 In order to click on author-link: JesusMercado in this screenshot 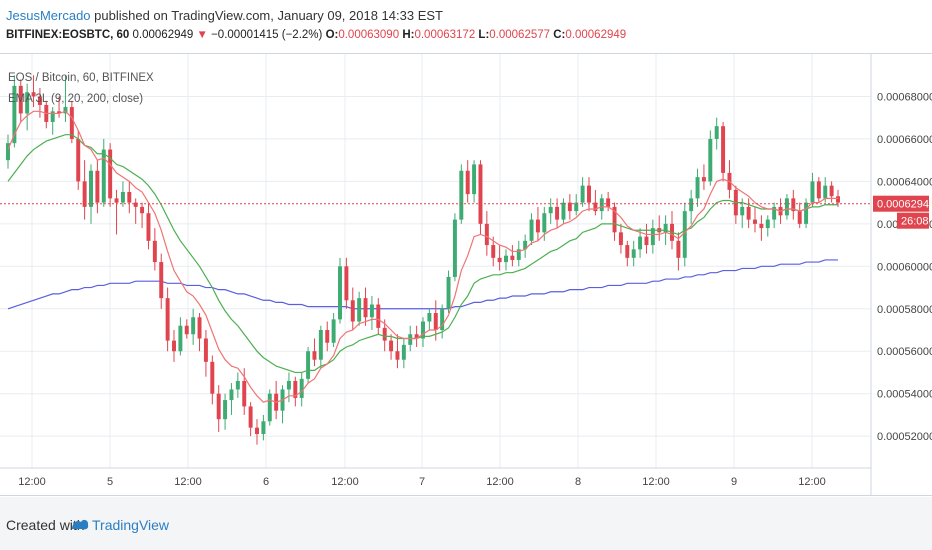, I will do `click(48, 15)`.